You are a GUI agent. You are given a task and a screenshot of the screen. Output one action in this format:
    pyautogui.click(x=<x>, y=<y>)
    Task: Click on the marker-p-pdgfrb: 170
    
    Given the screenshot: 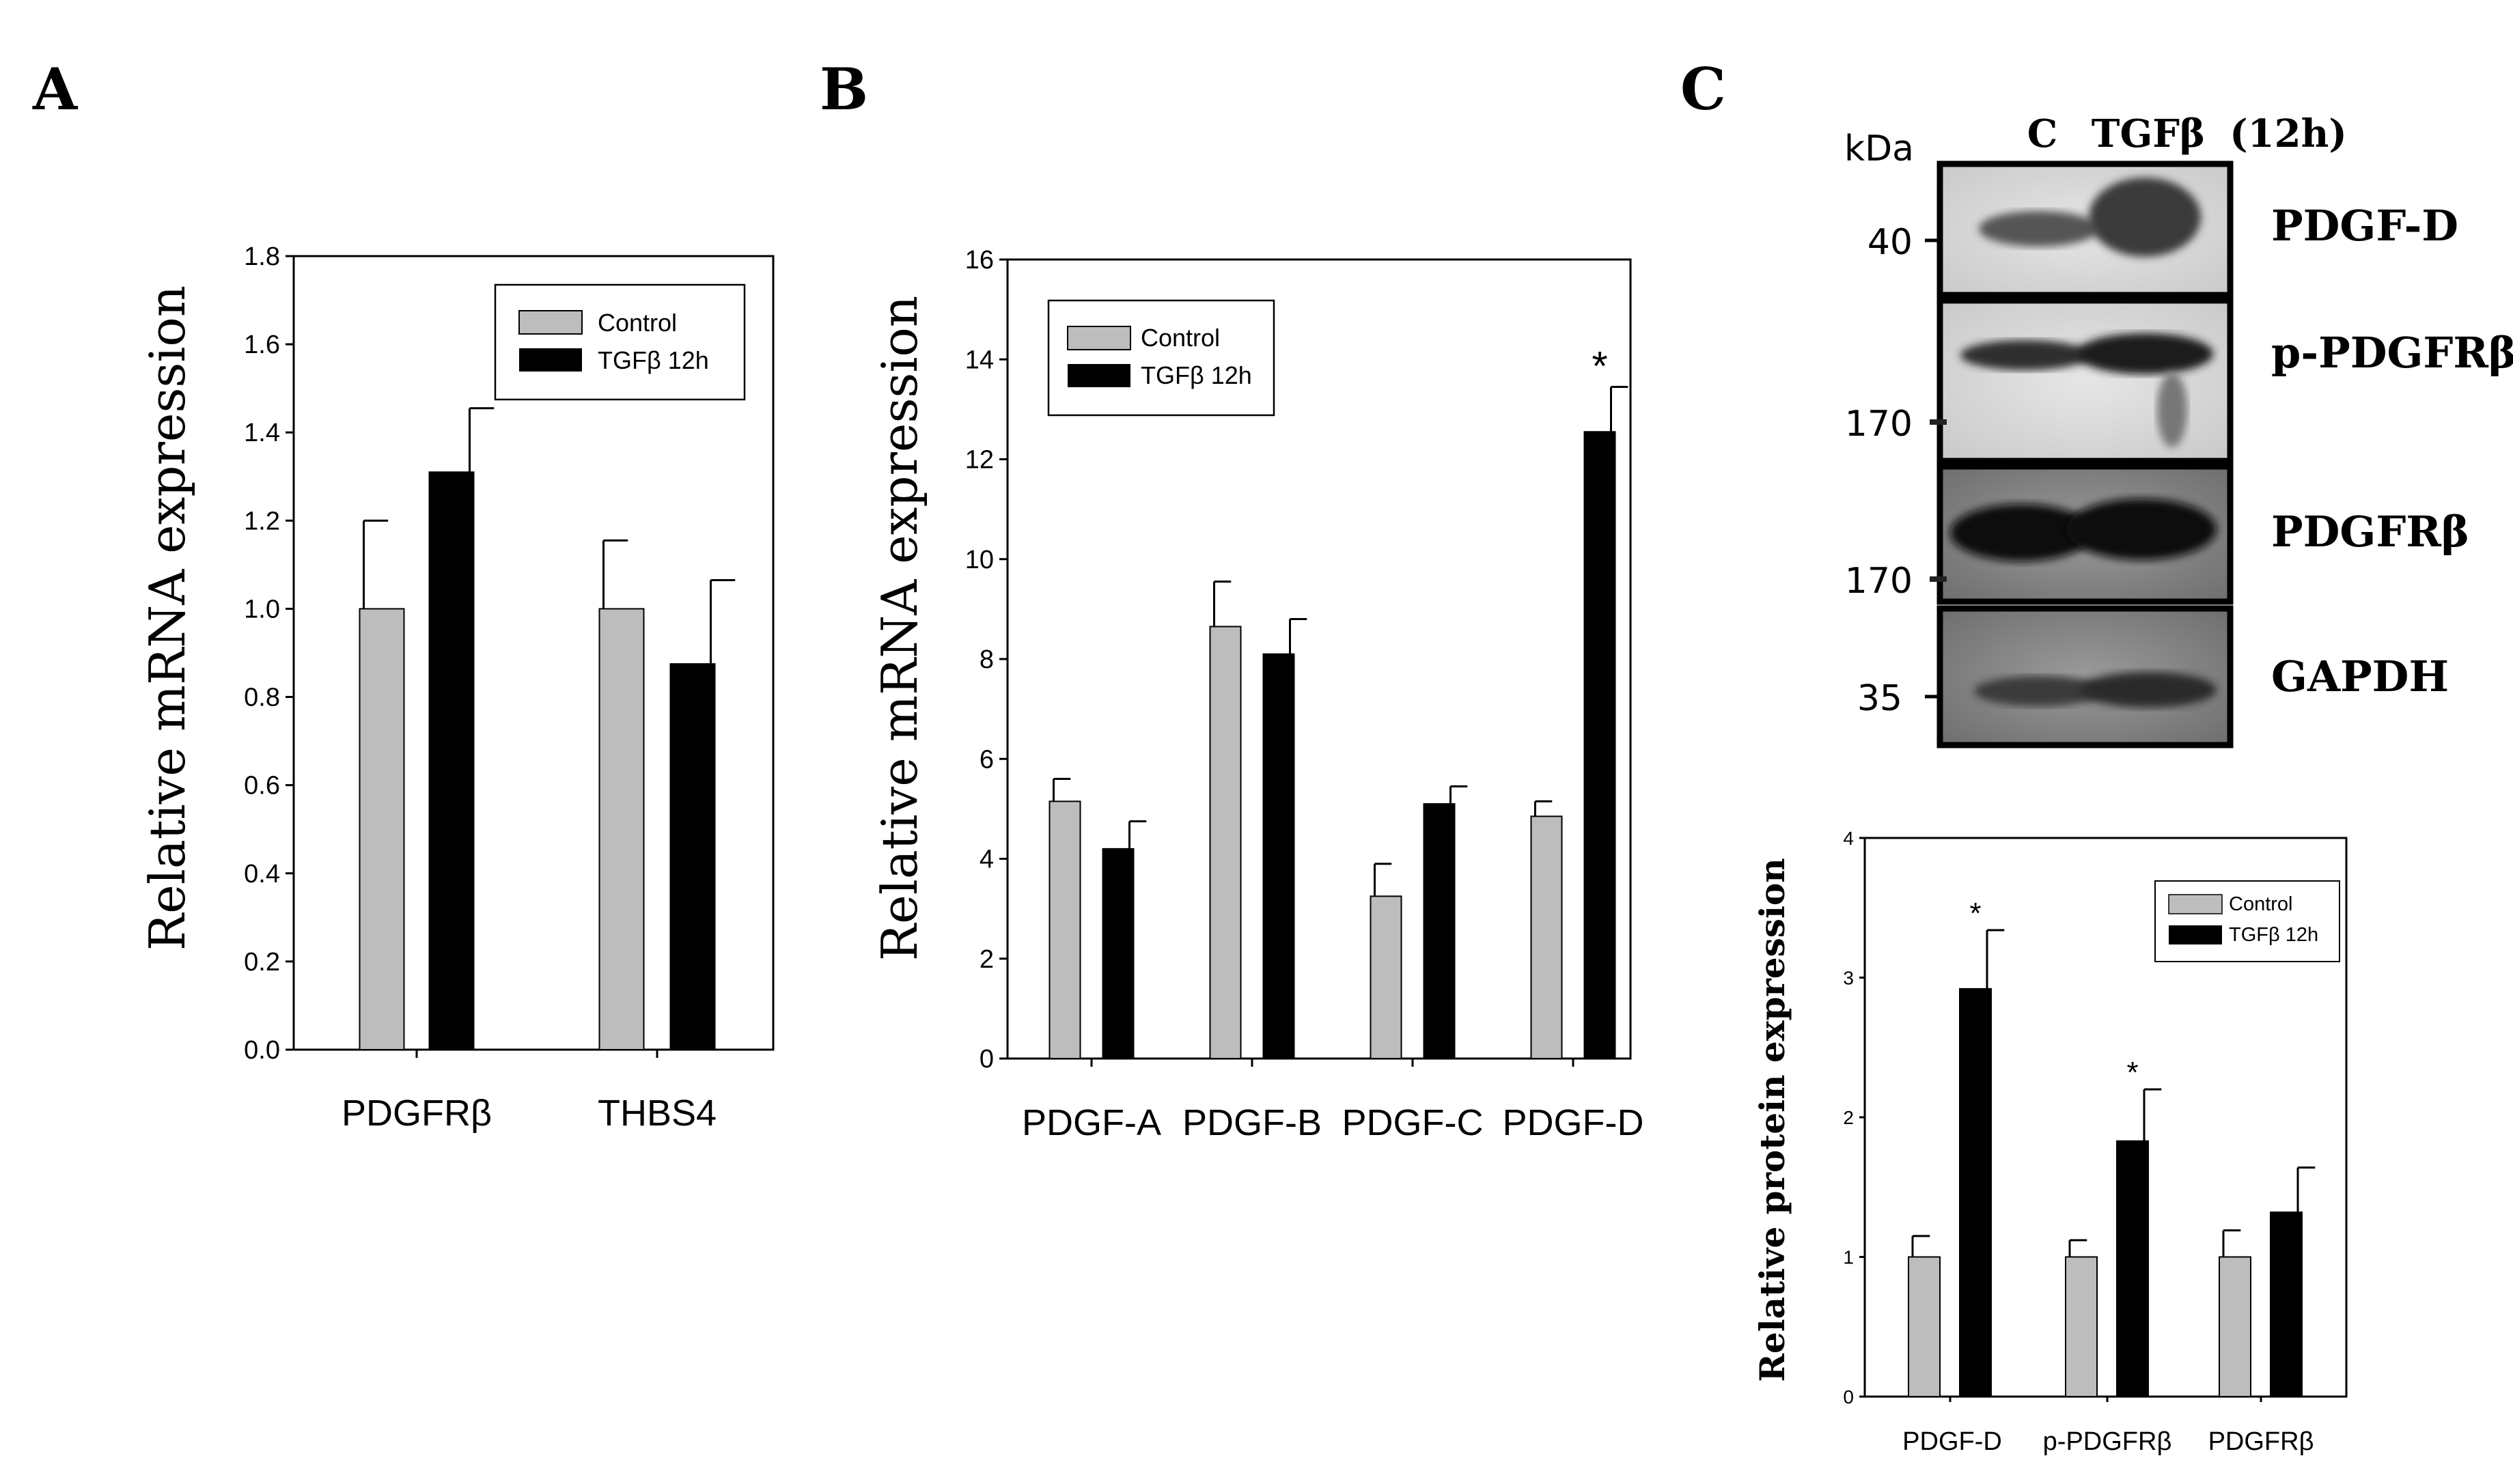 What is the action you would take?
    pyautogui.click(x=1879, y=424)
    